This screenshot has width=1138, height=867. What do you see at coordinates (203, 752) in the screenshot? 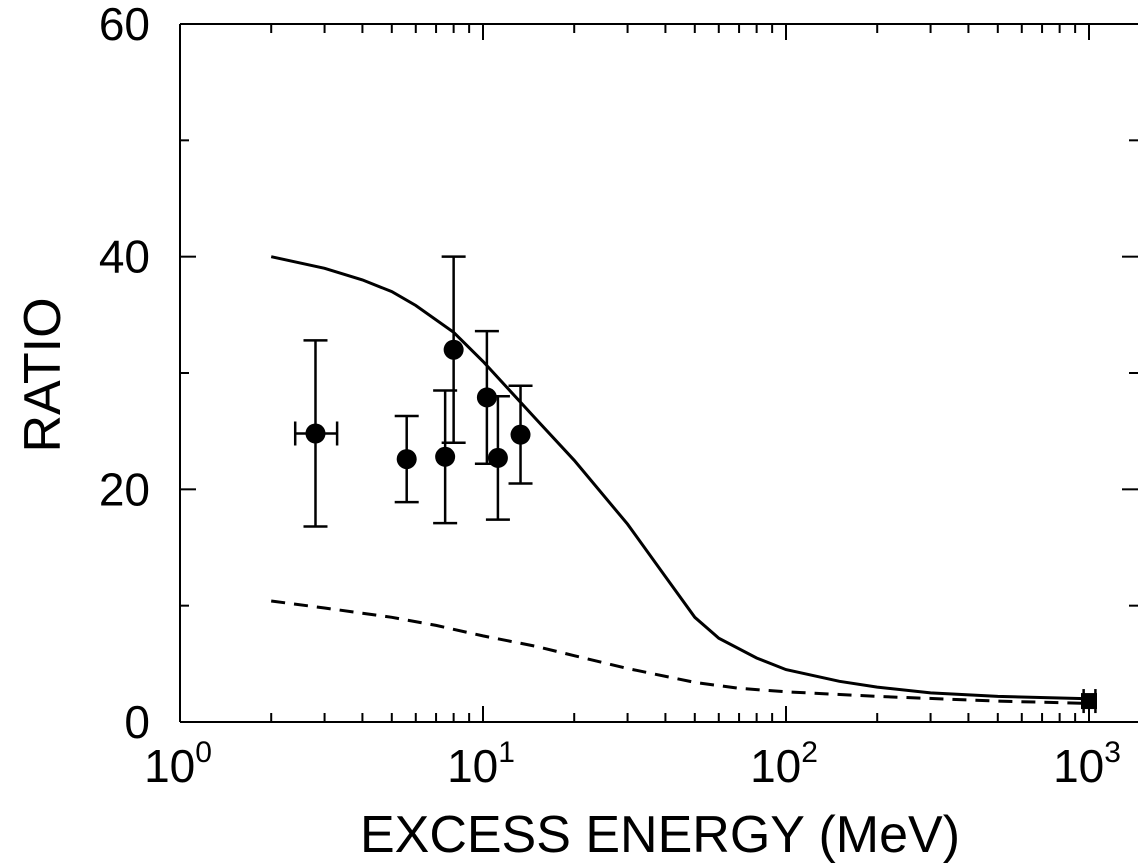
I see `x-tick-exponent: 0` at bounding box center [203, 752].